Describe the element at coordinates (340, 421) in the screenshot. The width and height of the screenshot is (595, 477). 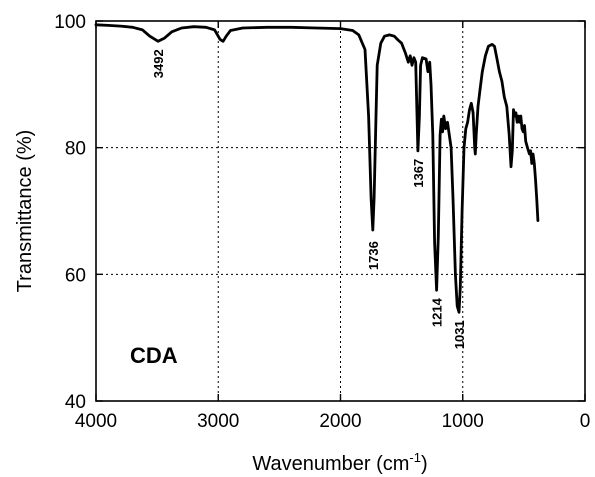
I see `x-tick-label: 2000` at that location.